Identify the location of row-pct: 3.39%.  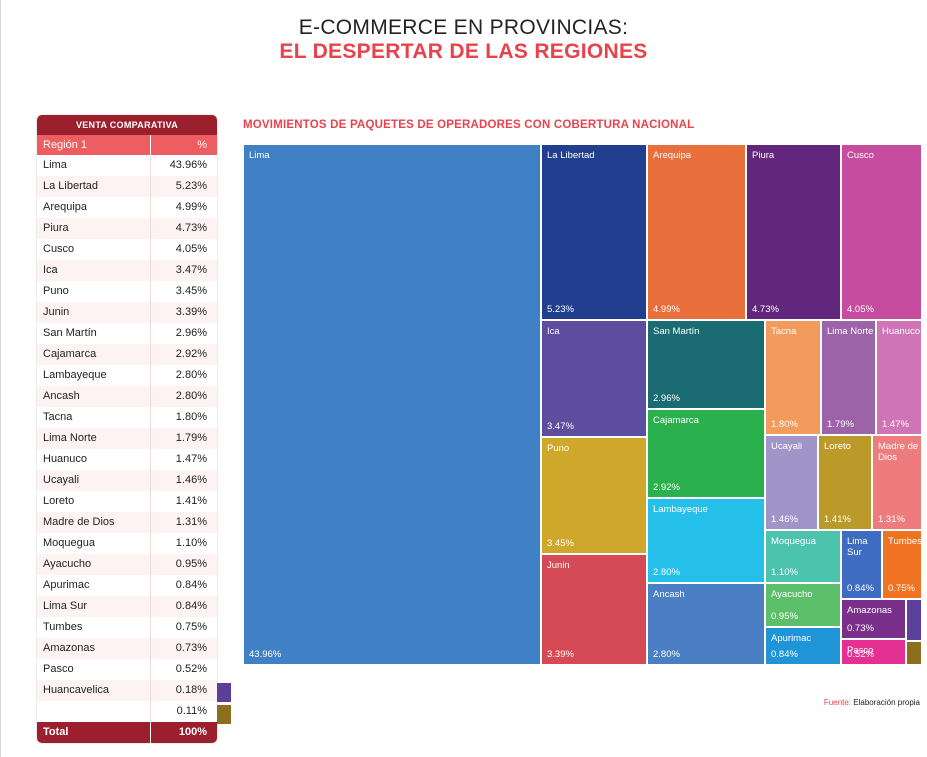
(191, 312).